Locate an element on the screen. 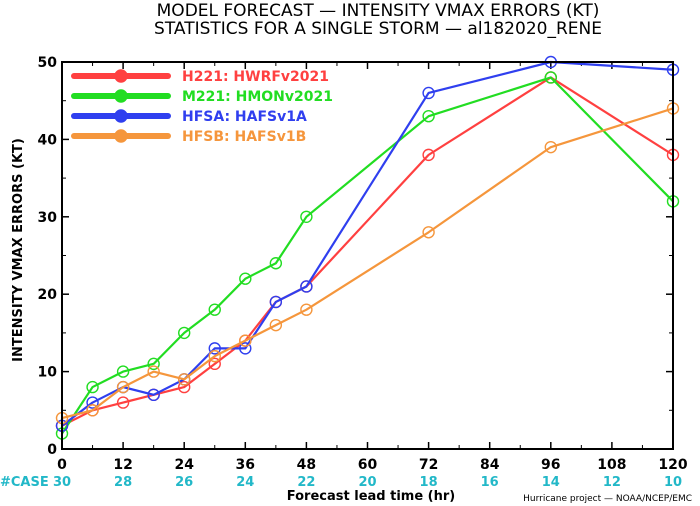  case-count: 10 is located at coordinates (673, 482).